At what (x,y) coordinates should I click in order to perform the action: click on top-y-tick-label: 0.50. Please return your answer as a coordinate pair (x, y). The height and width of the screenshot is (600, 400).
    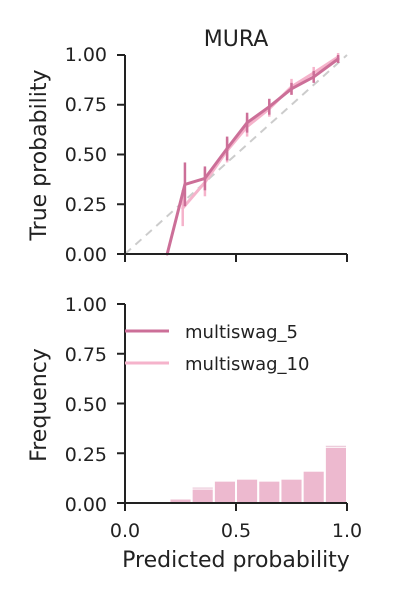
    Looking at the image, I should click on (86, 155).